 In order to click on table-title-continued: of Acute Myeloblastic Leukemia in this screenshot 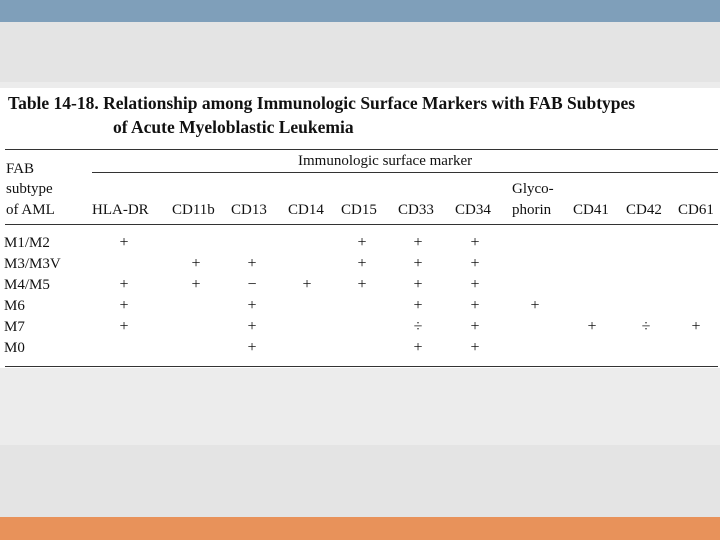, I will do `click(233, 127)`.